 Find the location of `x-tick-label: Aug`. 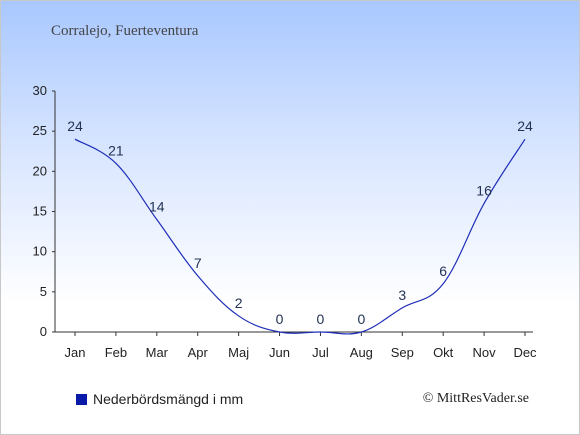

x-tick-label: Aug is located at coordinates (361, 352).